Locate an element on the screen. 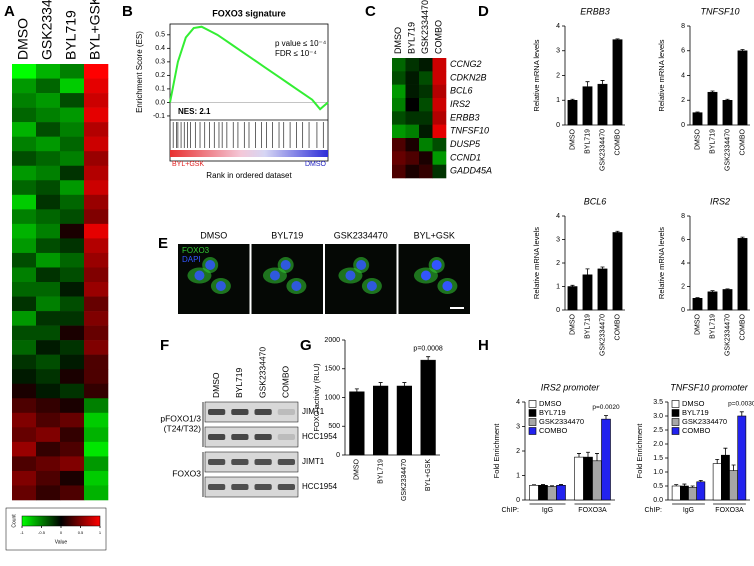 This screenshot has height=566, width=754. row-label: GADD45A is located at coordinates (471, 171).